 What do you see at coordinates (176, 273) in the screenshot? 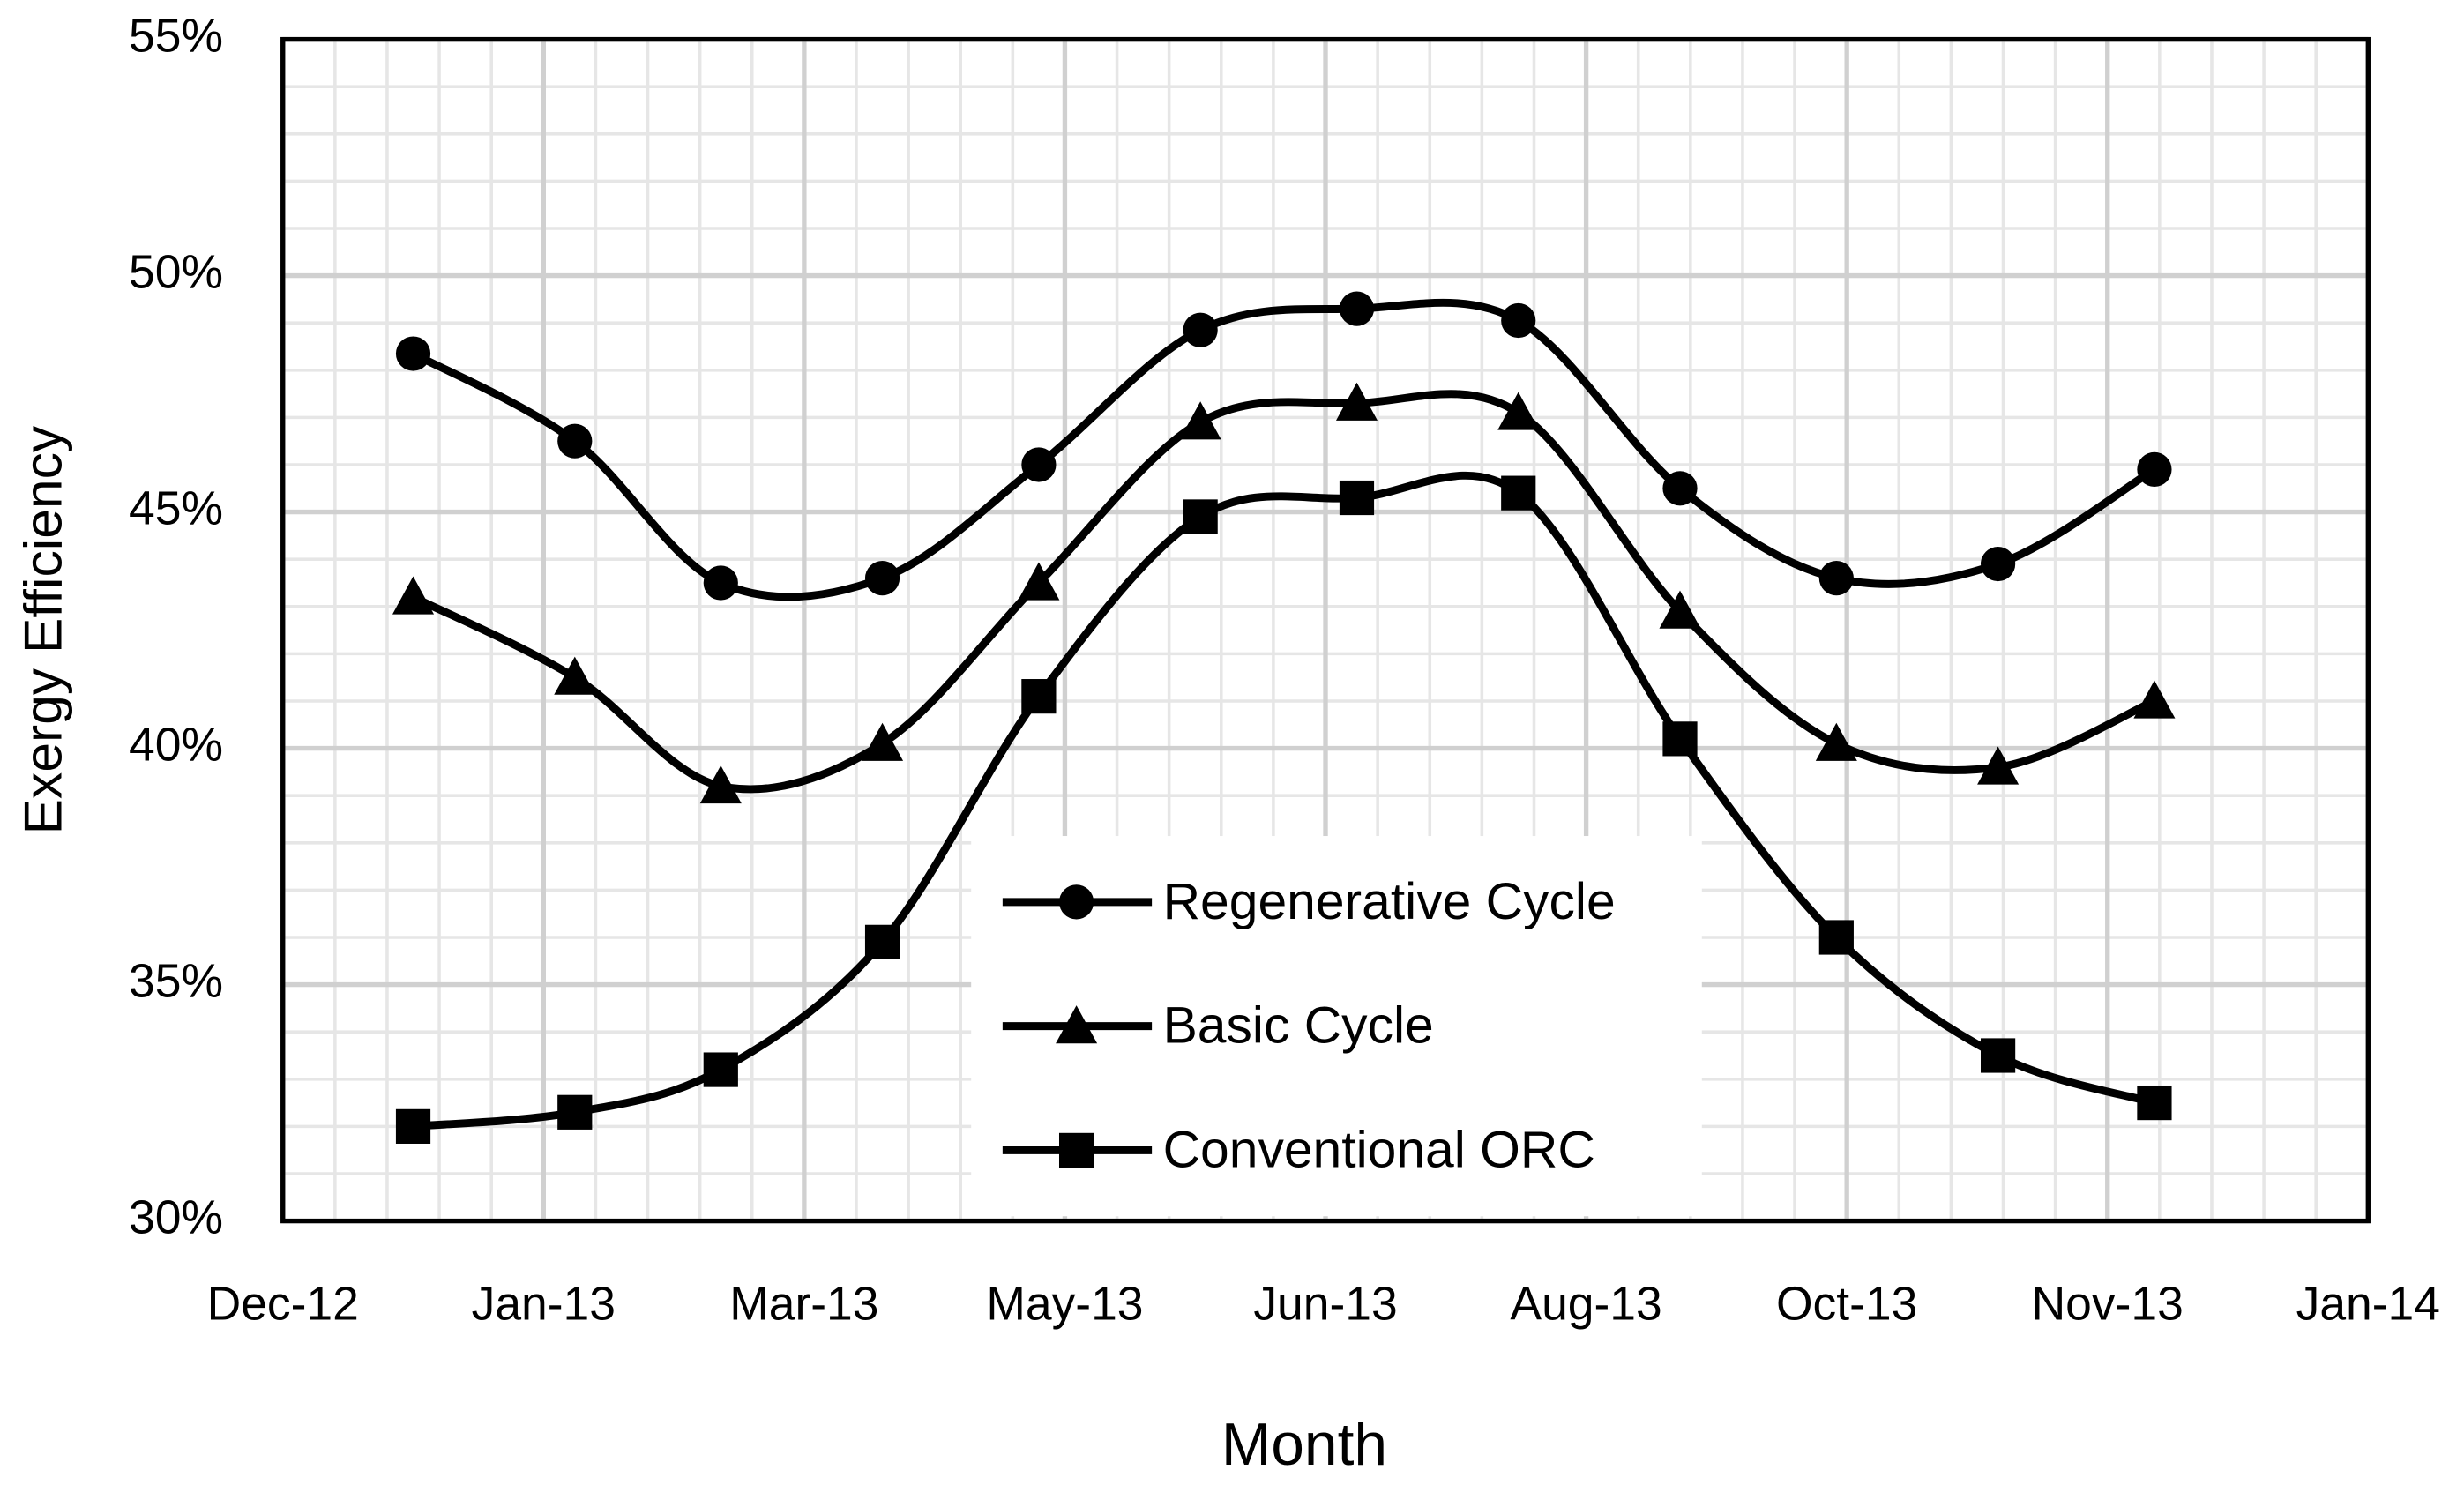
I see `y-tick-label: 50%` at bounding box center [176, 273].